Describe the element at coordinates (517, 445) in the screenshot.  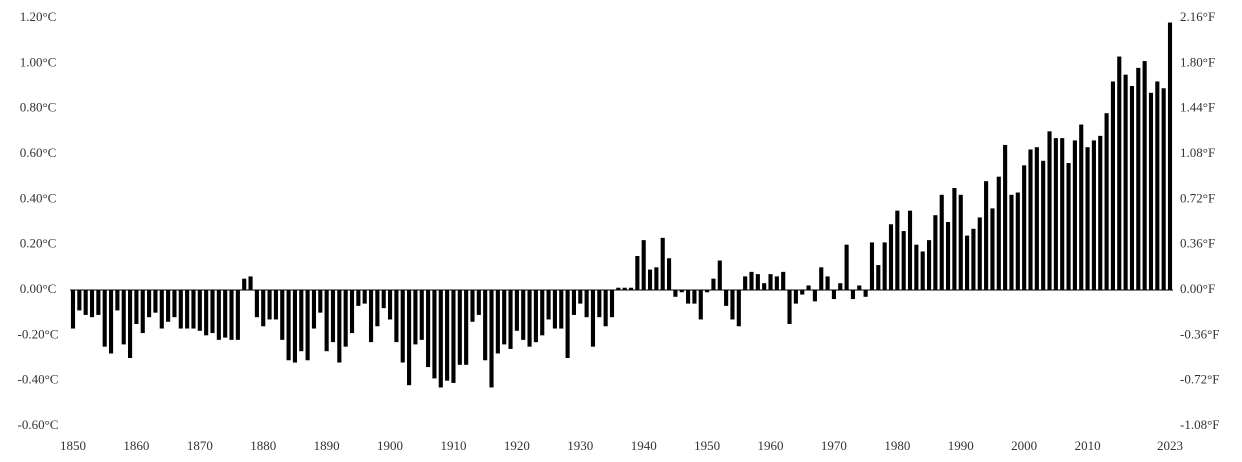
I see `x-tick-label: 1920` at that location.